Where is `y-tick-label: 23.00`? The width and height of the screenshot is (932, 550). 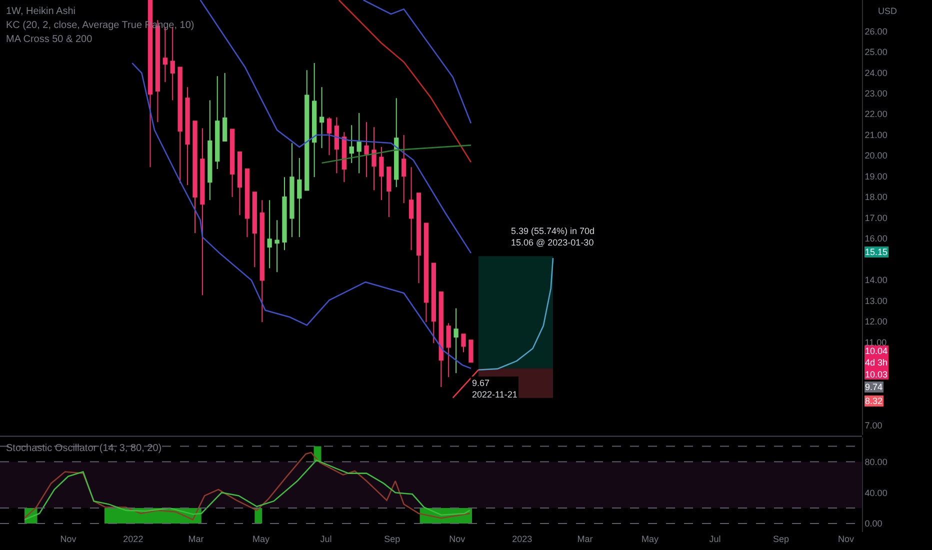
y-tick-label: 23.00 is located at coordinates (876, 93).